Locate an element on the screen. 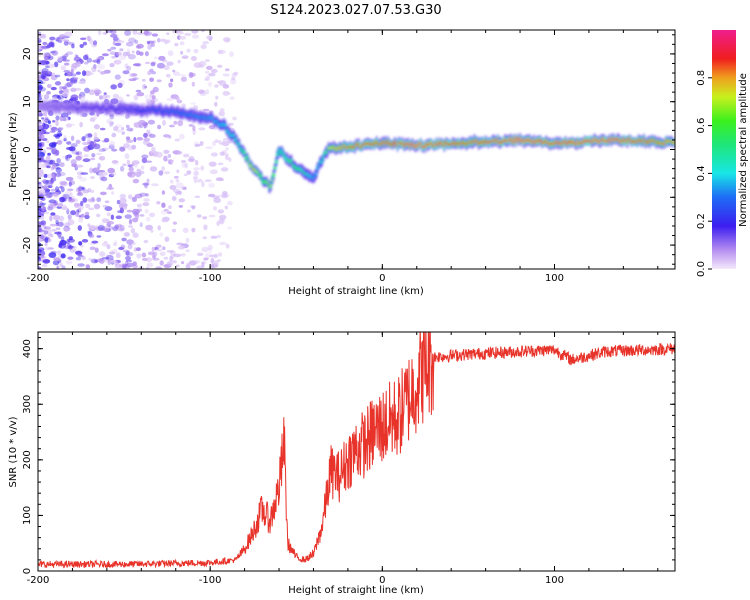 This screenshot has width=750, height=600. spectrogram-x-label: Height of straight line (km) is located at coordinates (356, 291).